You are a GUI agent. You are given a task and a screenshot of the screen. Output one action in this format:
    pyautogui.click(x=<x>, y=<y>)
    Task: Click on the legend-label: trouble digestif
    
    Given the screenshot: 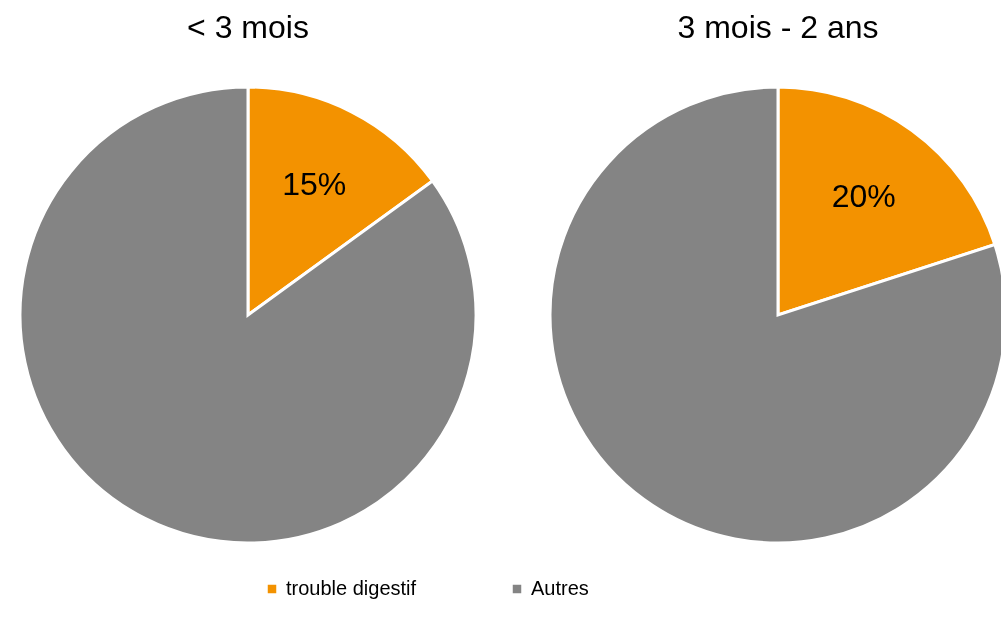 What is the action you would take?
    pyautogui.click(x=351, y=588)
    